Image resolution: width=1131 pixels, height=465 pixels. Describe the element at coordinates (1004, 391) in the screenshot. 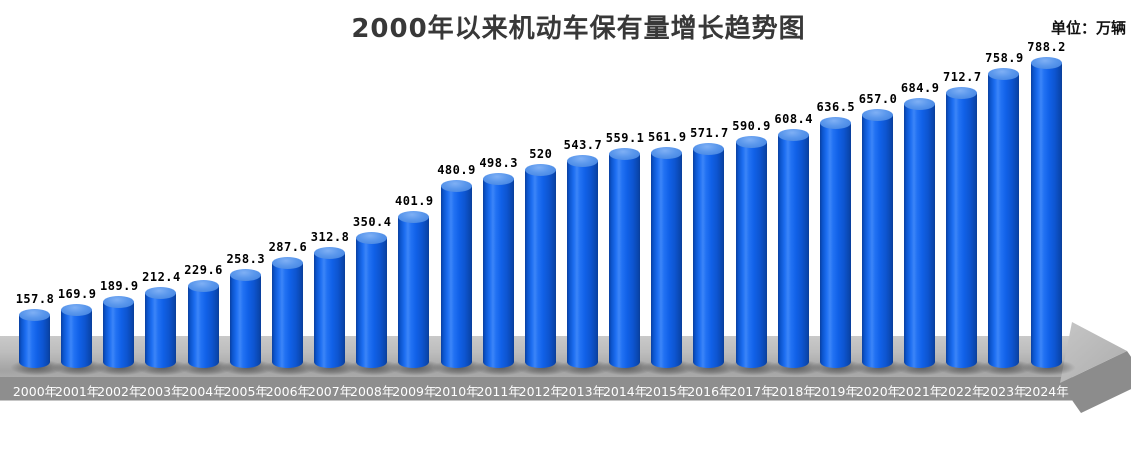

I see `x-tick-label-2023: 2023年` at that location.